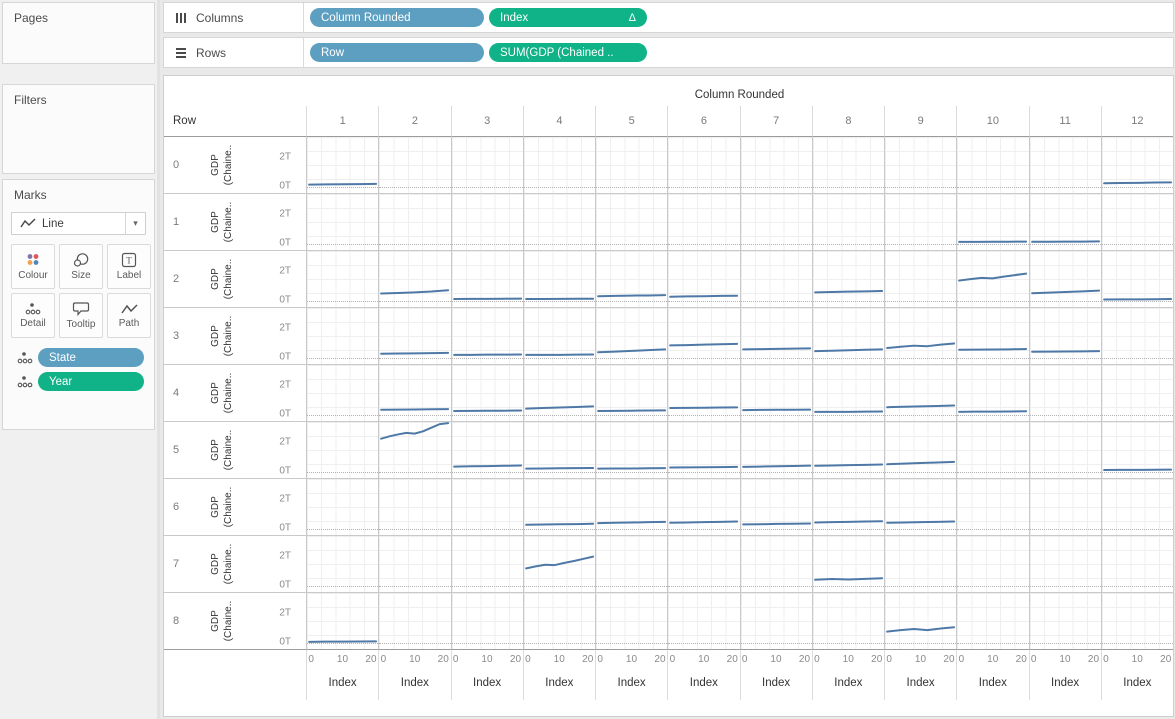  I want to click on pill-state: State, so click(91, 357).